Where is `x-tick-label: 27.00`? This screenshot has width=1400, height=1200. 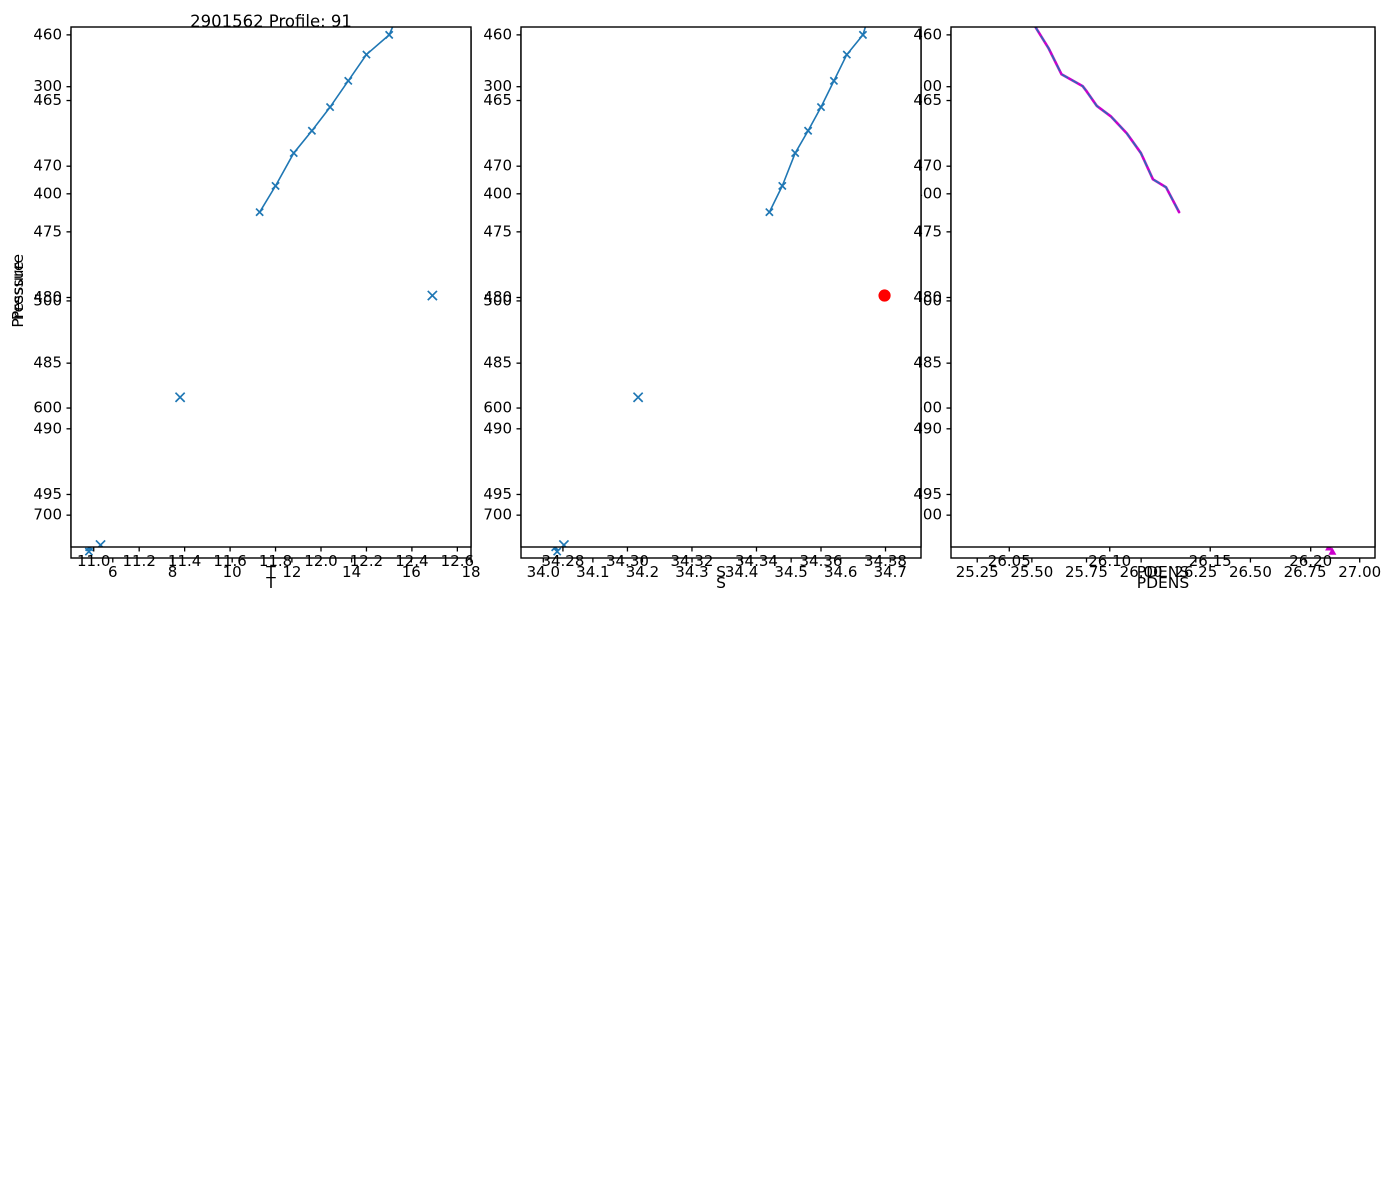 x-tick-label: 27.00 is located at coordinates (1359, 572).